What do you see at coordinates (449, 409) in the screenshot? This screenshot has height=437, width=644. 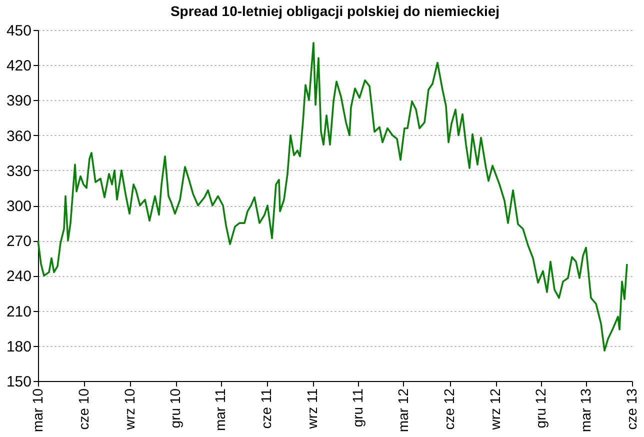 I see `x-tick-label: cze 12` at bounding box center [449, 409].